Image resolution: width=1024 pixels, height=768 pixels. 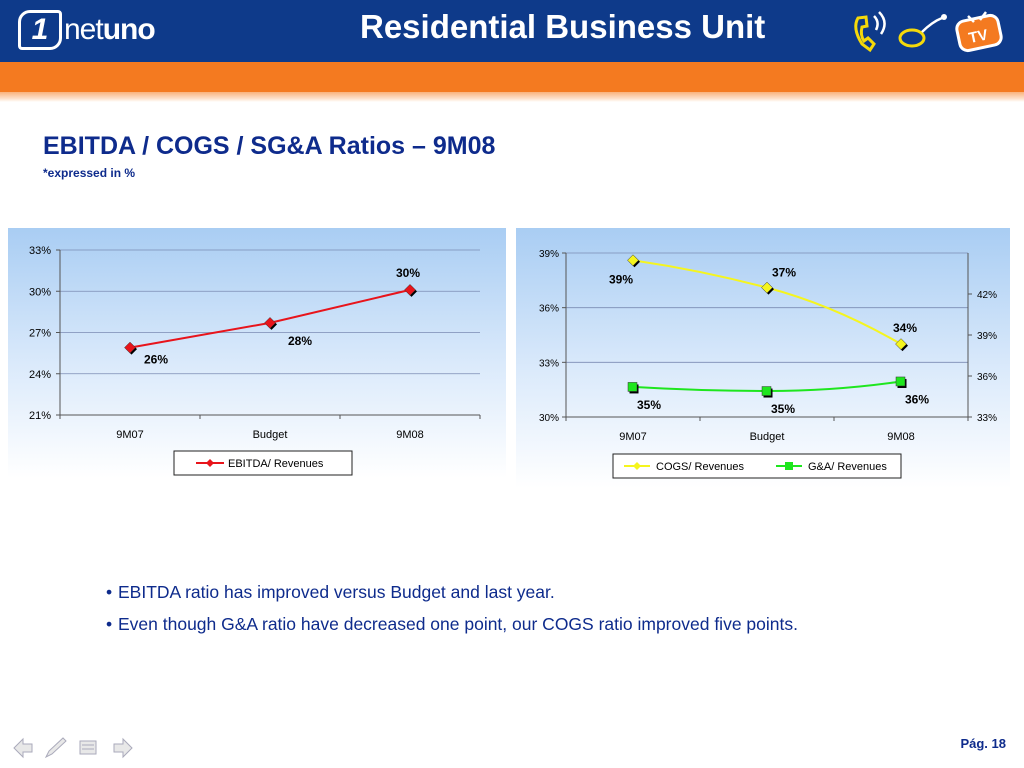 What do you see at coordinates (123, 748) in the screenshot?
I see `forward-arrow-icon` at bounding box center [123, 748].